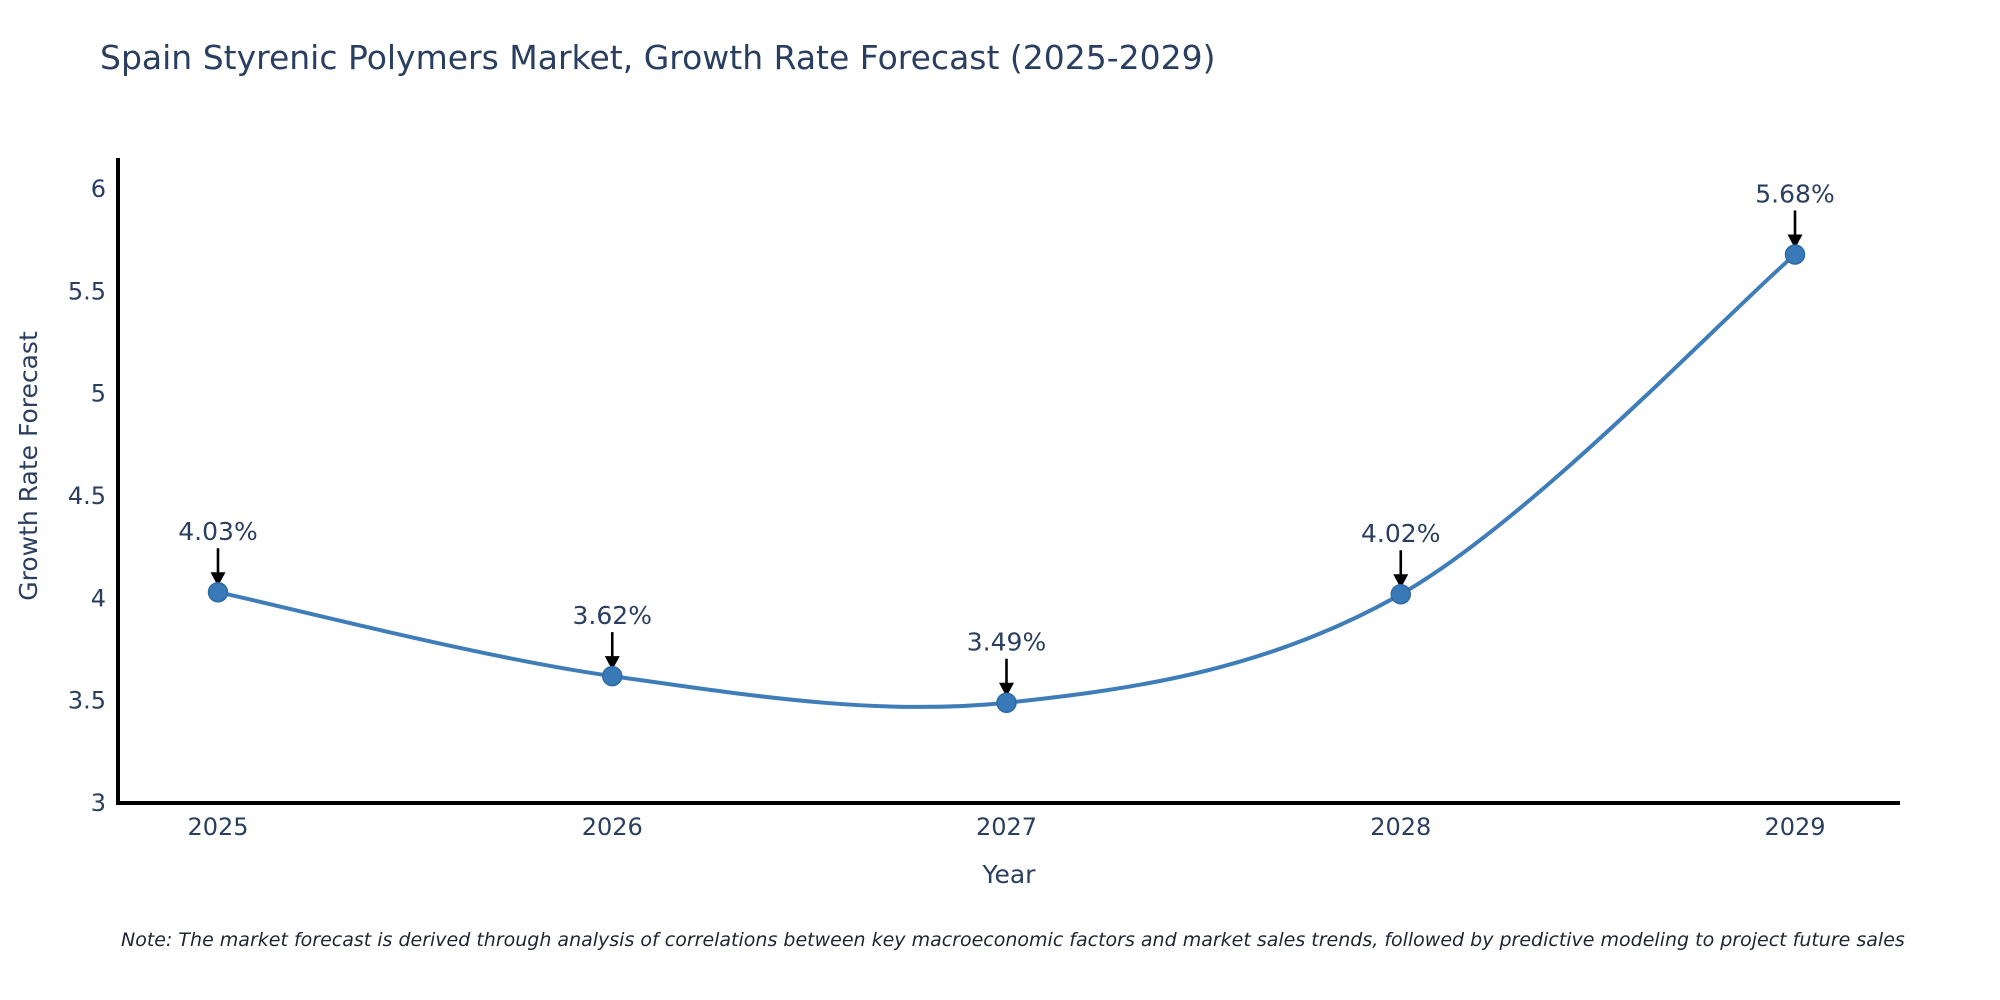 The width and height of the screenshot is (2000, 1000). Describe the element at coordinates (87, 701) in the screenshot. I see `y-tick-label: 3.5` at that location.